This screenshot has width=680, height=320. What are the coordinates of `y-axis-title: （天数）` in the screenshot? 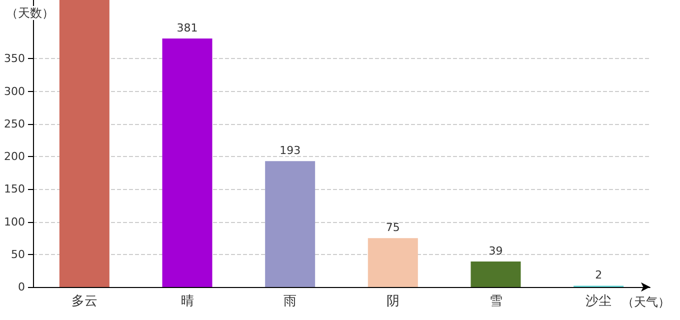 It's located at (30, 13).